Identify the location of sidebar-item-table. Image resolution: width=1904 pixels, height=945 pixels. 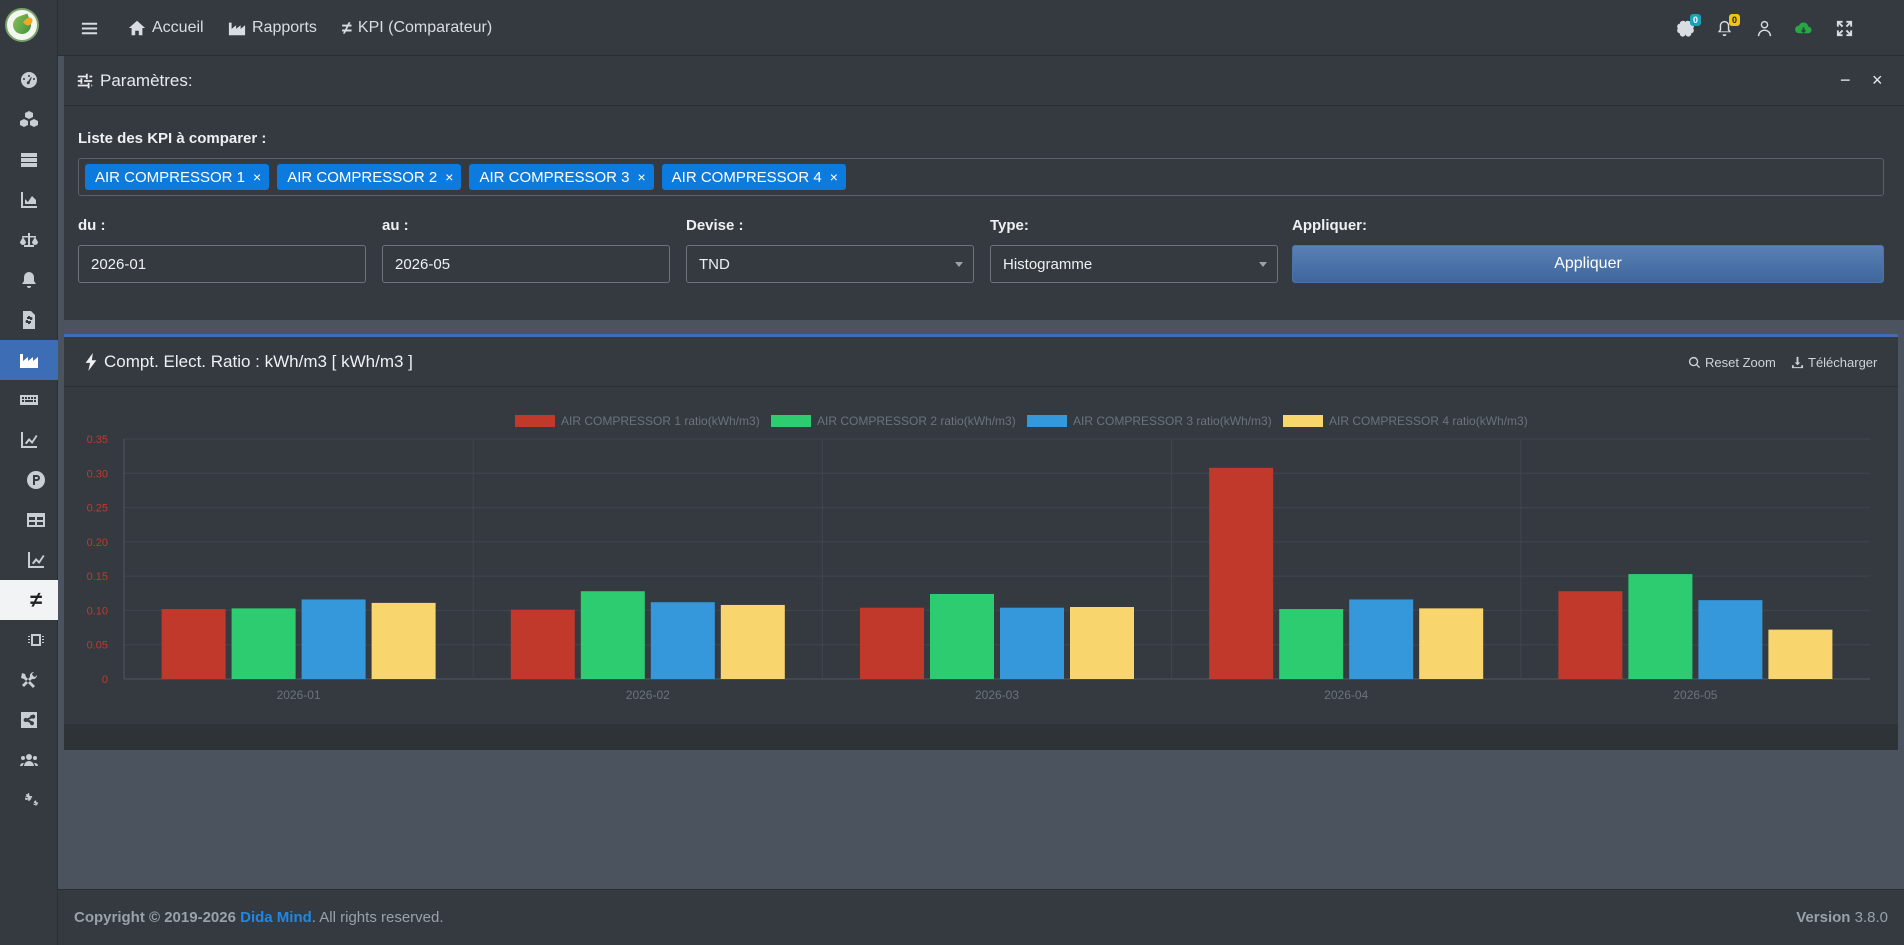
(29, 520).